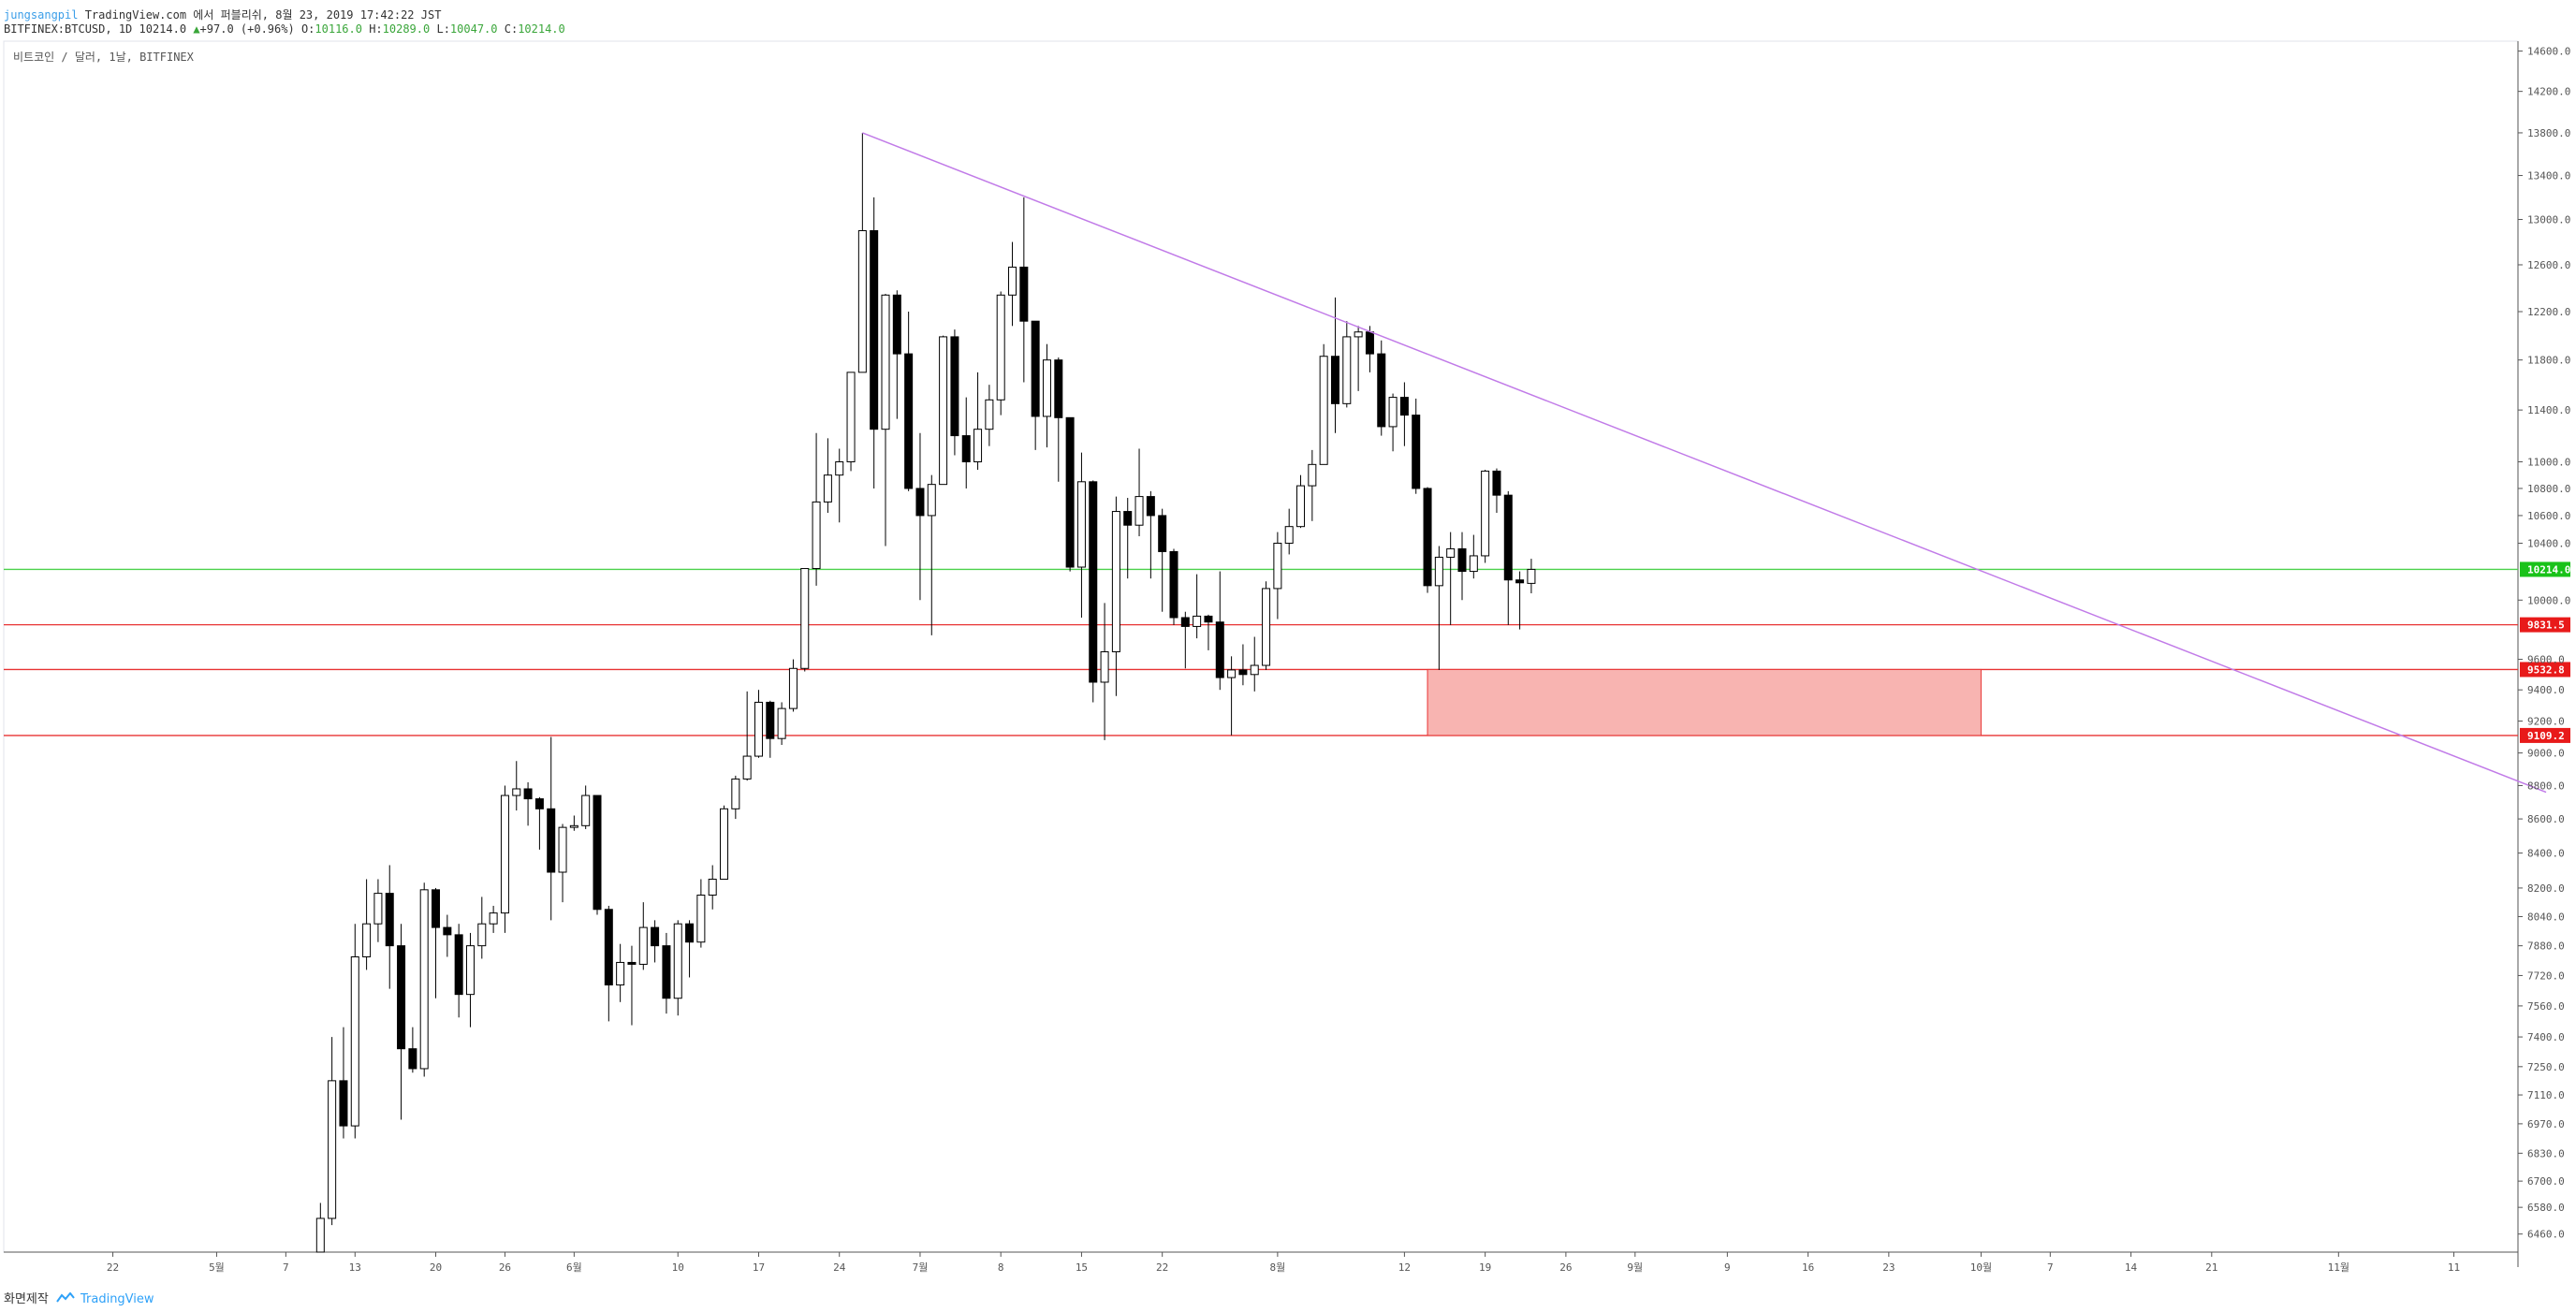 The image size is (2576, 1312). I want to click on price-tick-label: 9000.0, so click(2546, 754).